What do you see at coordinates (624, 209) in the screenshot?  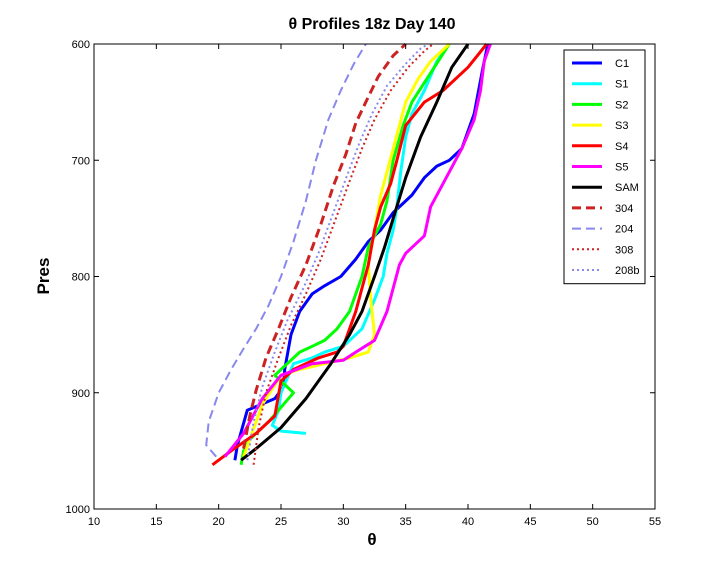 I see `legend-label-304: 304` at bounding box center [624, 209].